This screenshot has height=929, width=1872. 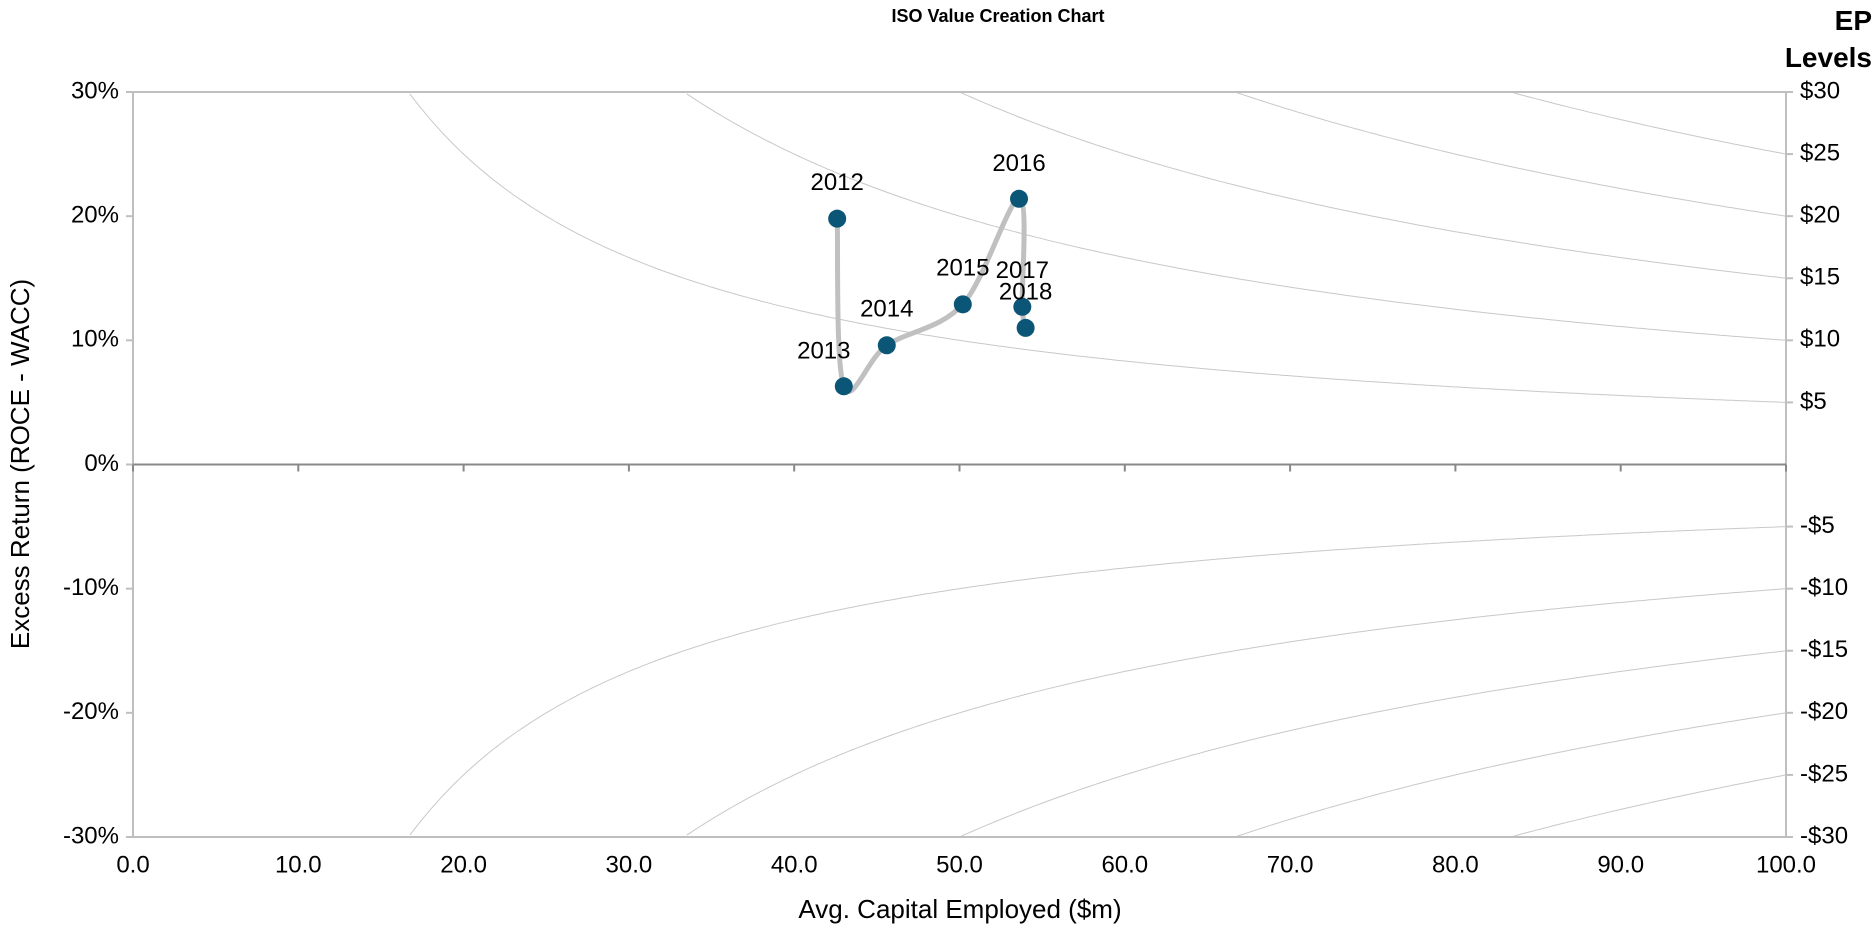 I want to click on y2-tick-label: -$20, so click(x=1824, y=711).